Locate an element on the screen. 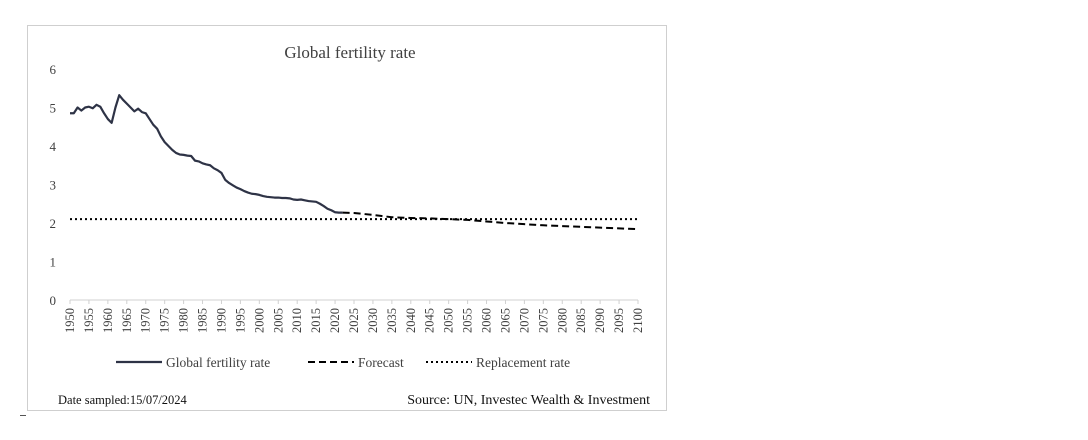 Image resolution: width=1088 pixels, height=440 pixels. series-line-forecast is located at coordinates (490, 221).